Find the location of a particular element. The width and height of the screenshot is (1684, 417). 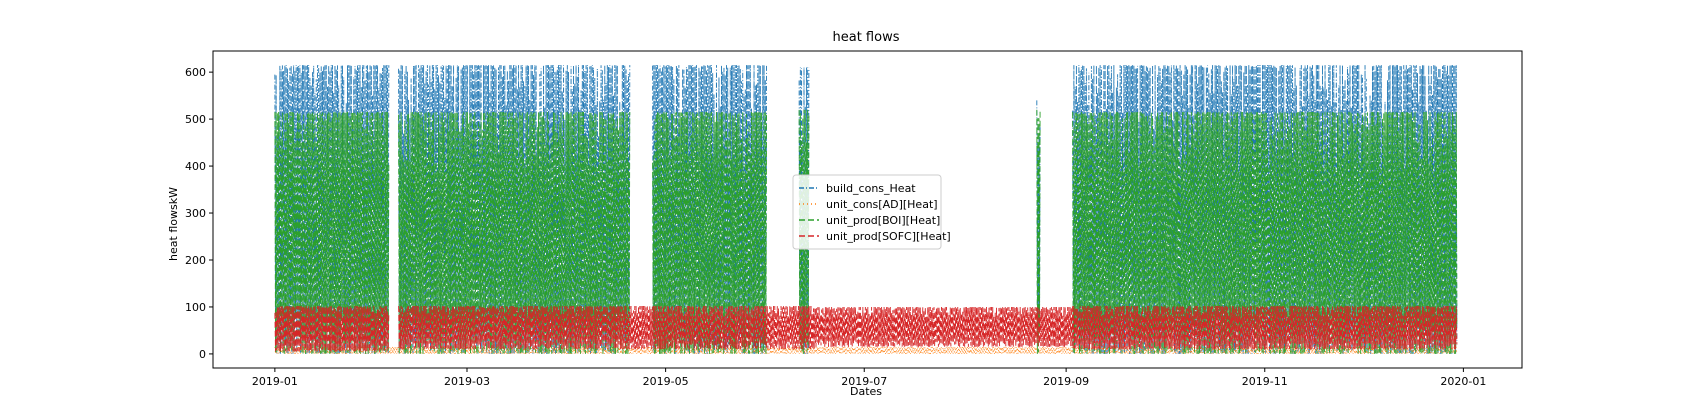

x-tick-label-2: 2019-05 is located at coordinates (666, 381).